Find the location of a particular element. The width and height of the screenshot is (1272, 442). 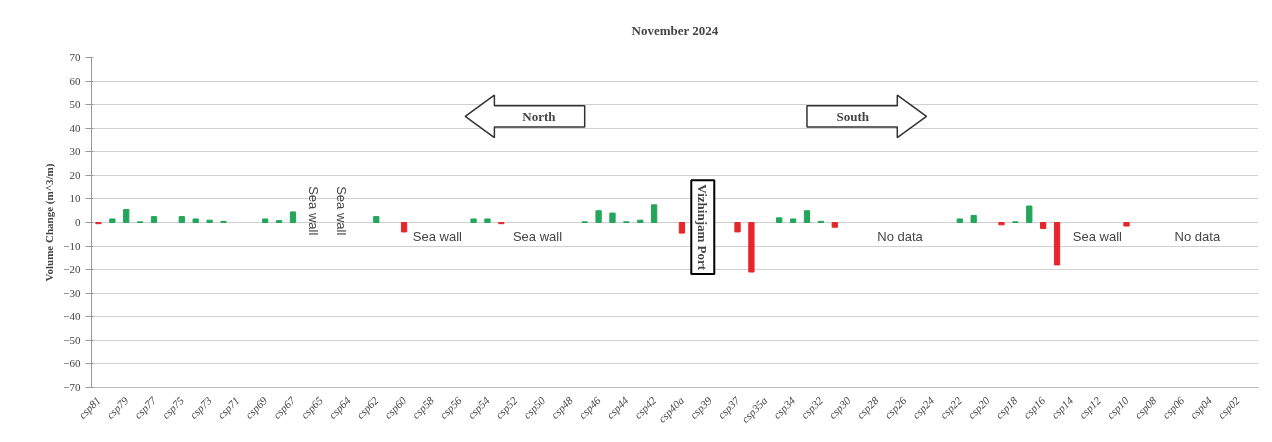

annotation: South is located at coordinates (853, 116).